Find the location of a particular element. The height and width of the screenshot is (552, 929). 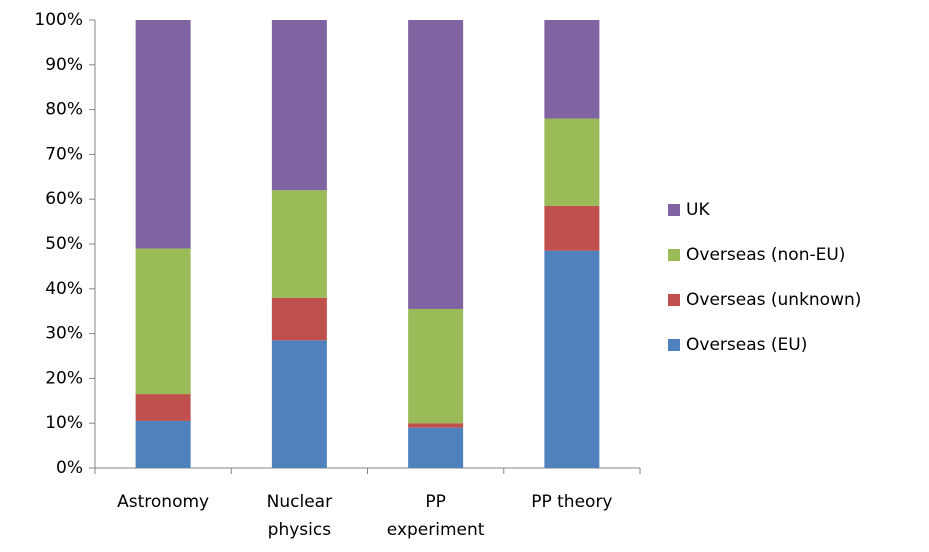

y-tick-label: 100% is located at coordinates (58, 20).